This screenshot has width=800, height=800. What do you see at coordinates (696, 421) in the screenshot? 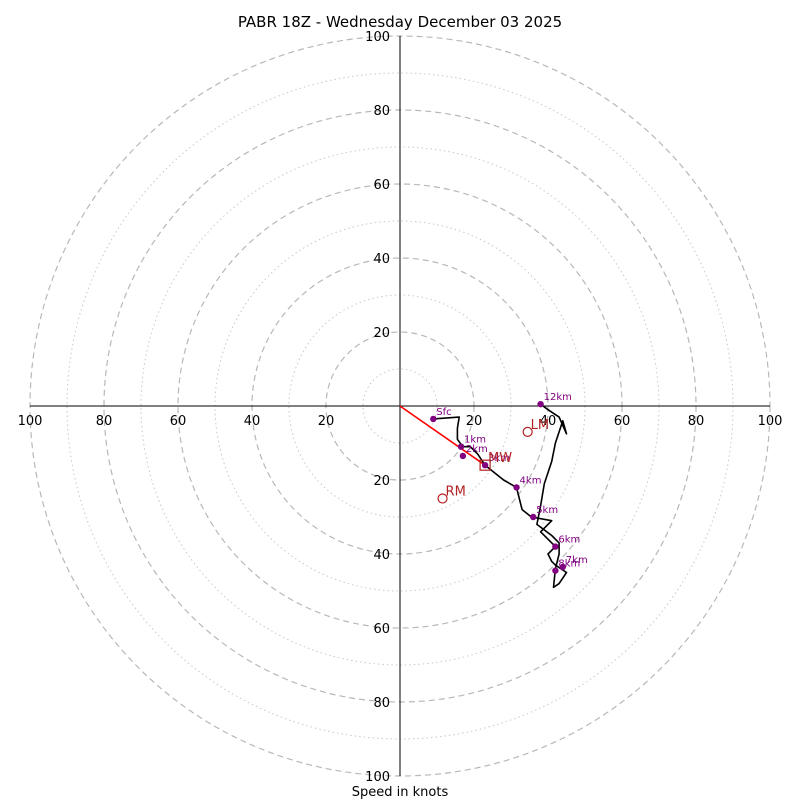
I see `tick-right-80: 80` at bounding box center [696, 421].